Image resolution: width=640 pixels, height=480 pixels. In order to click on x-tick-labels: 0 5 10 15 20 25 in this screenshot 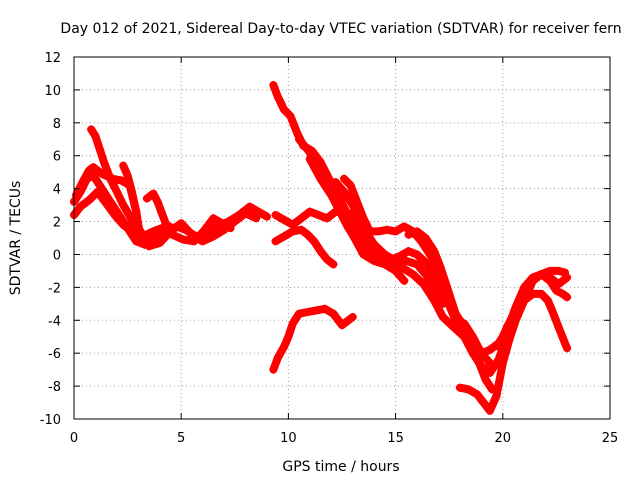, I will do `click(344, 438)`.